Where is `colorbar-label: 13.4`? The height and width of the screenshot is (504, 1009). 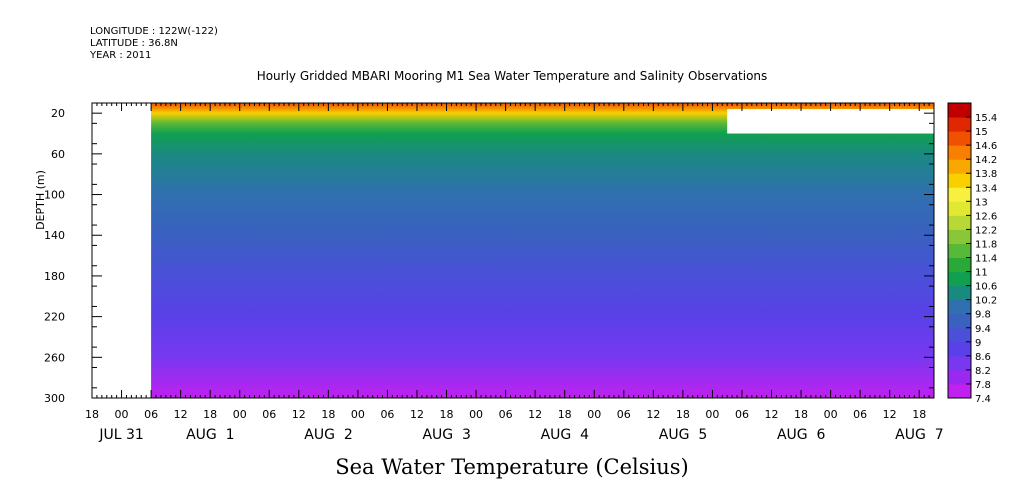
colorbar-label: 13.4 is located at coordinates (986, 188).